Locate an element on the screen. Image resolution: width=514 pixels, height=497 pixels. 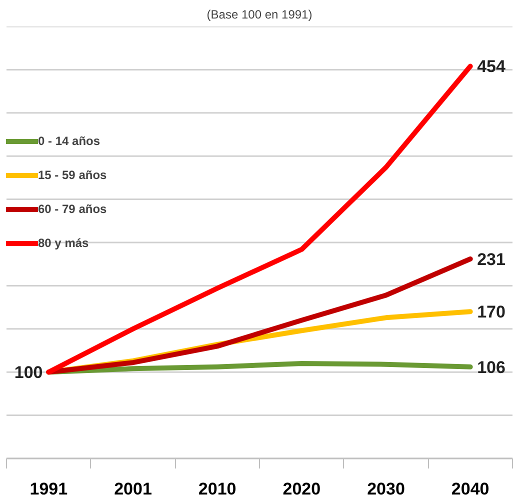
legend-label: 15 - 59 años is located at coordinates (72, 175).